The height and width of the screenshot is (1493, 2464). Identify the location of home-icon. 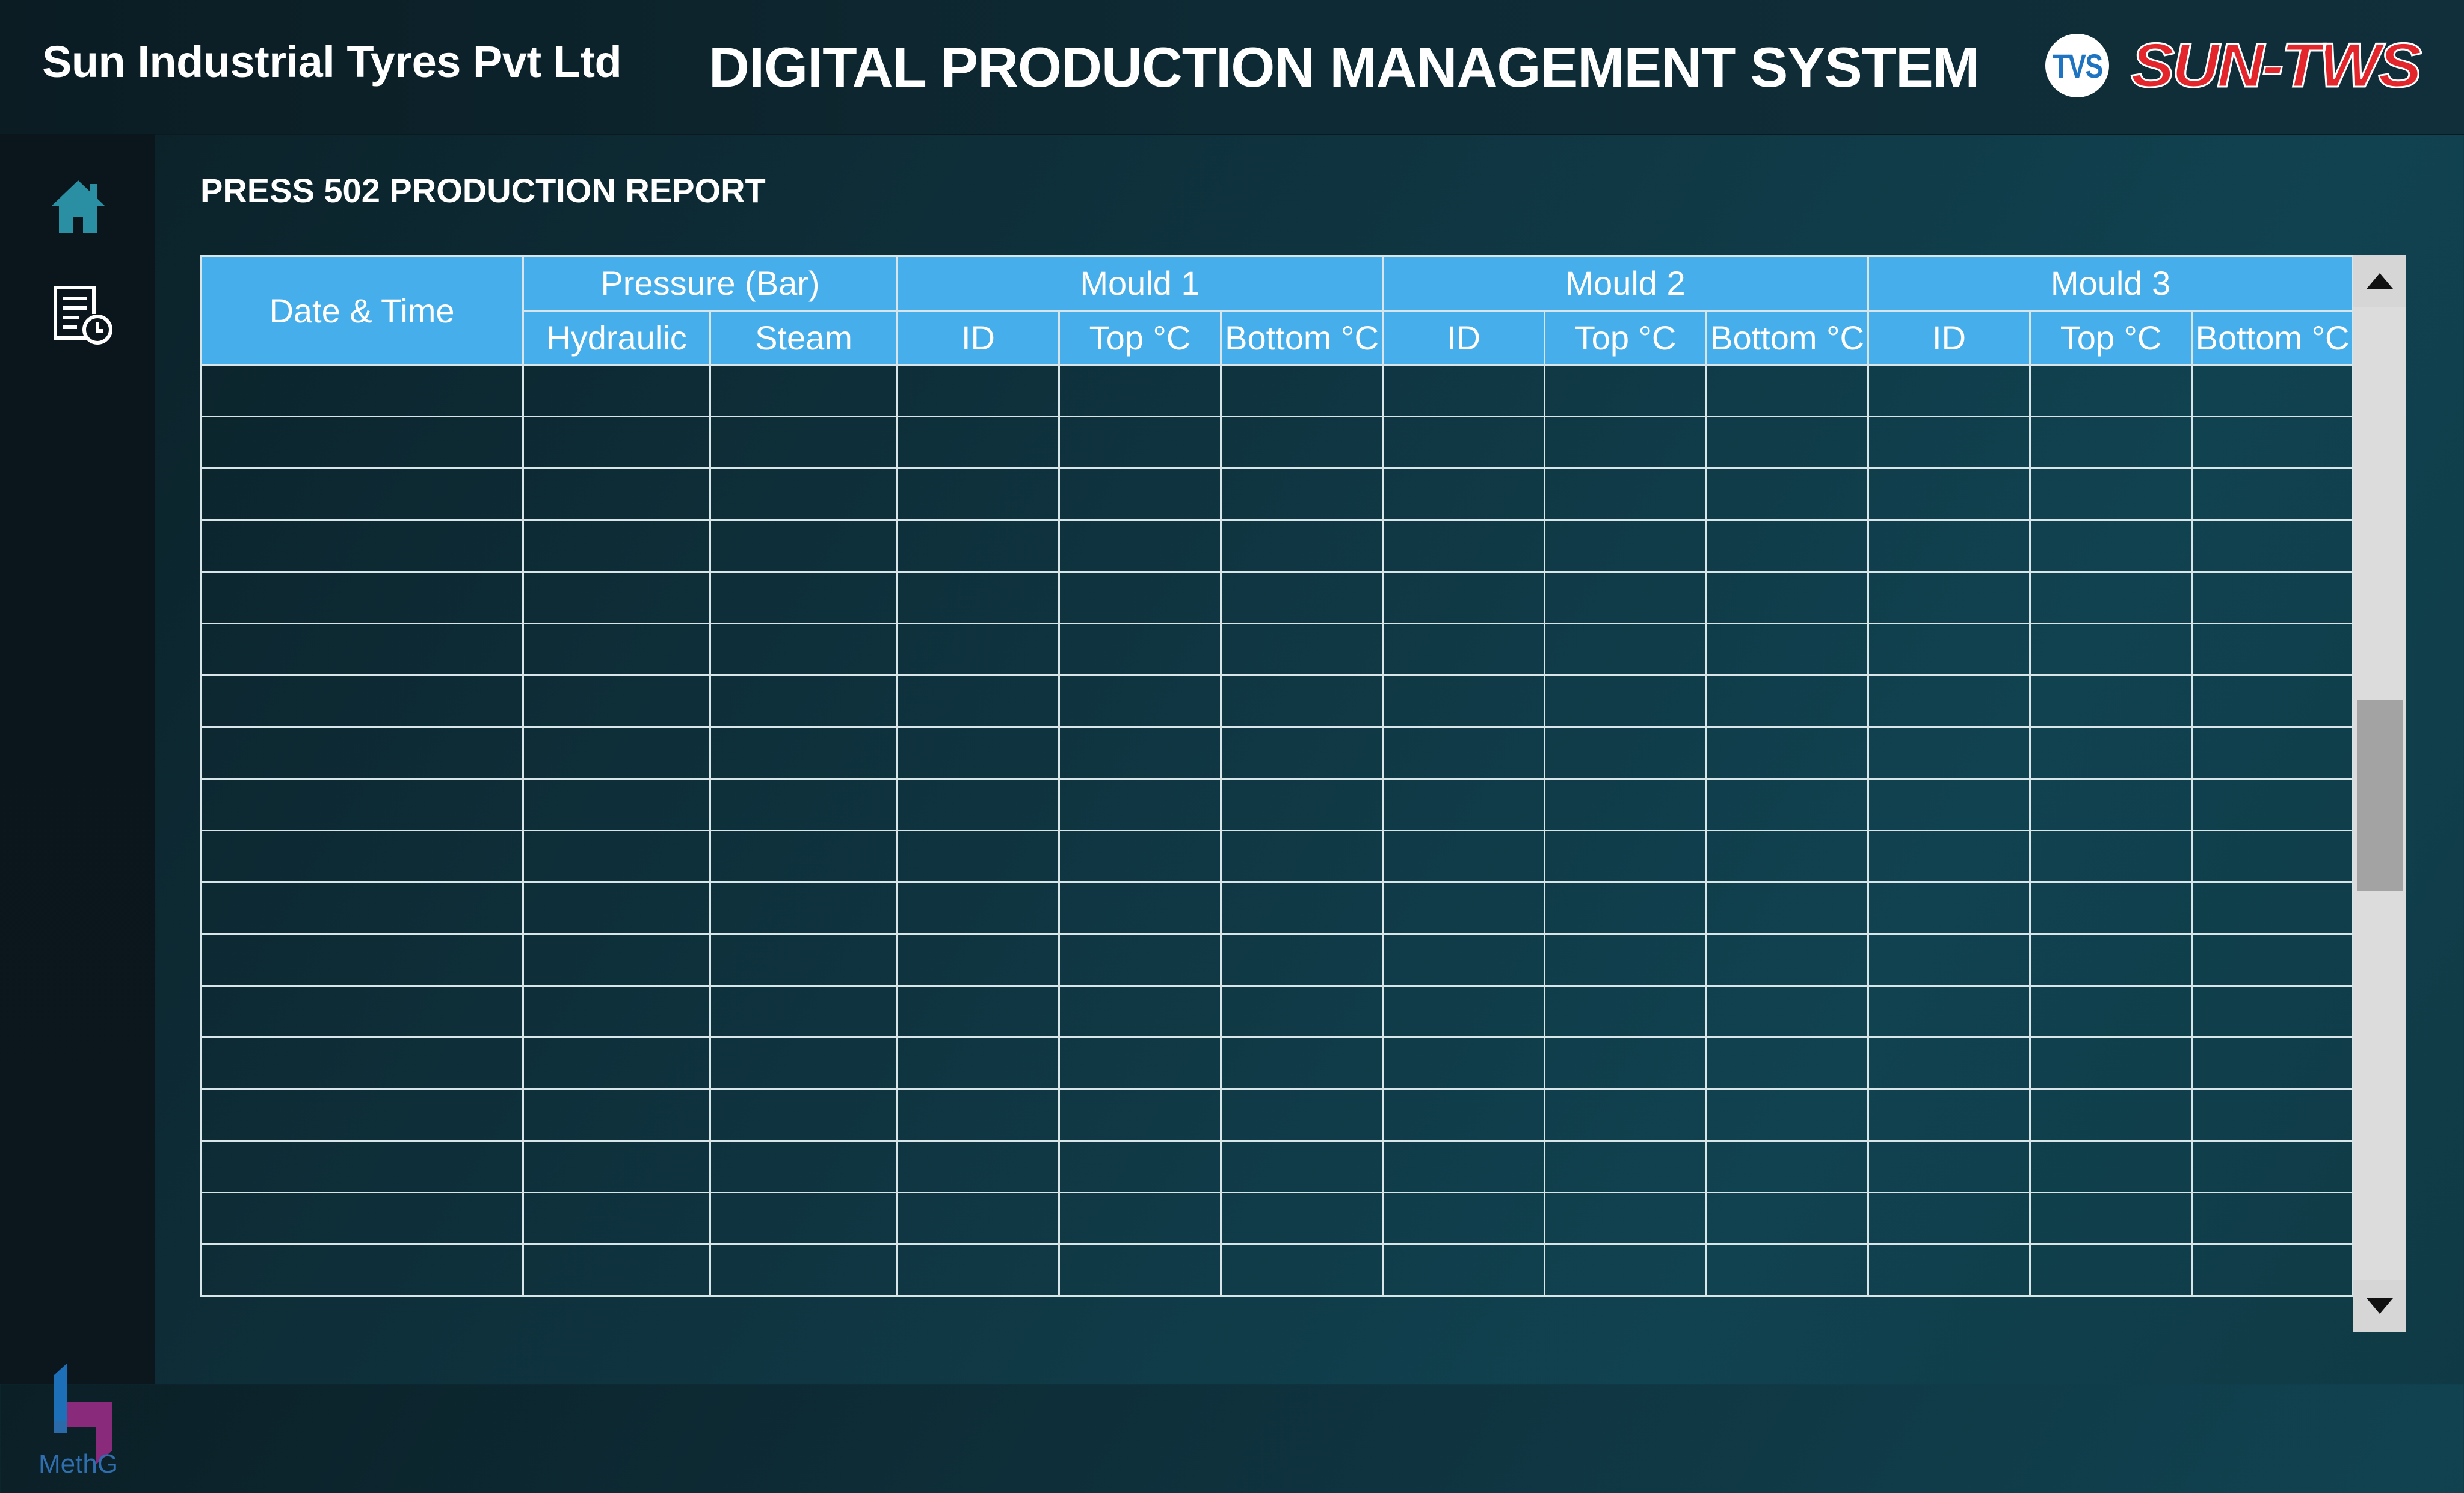
(78, 208).